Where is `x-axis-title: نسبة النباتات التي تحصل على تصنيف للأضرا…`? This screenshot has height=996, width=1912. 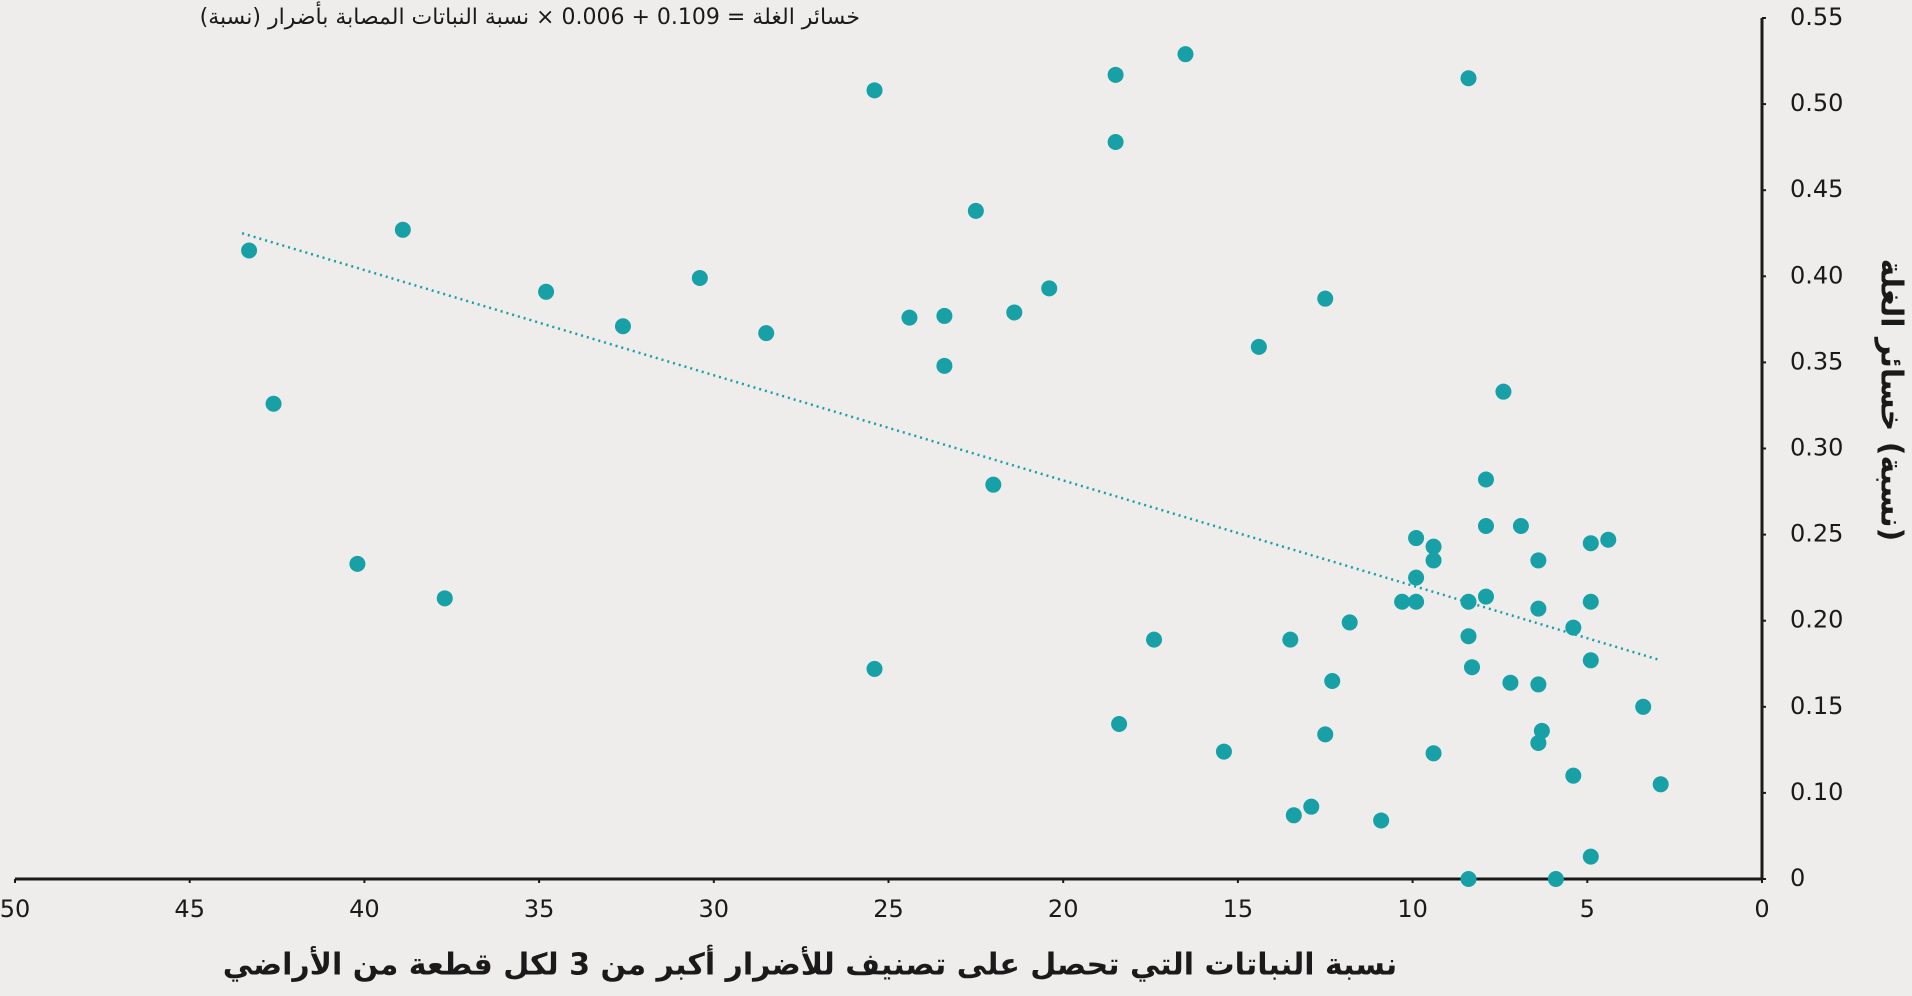 x-axis-title: نسبة النباتات التي تحصل على تصنيف للأضرا… is located at coordinates (810, 964).